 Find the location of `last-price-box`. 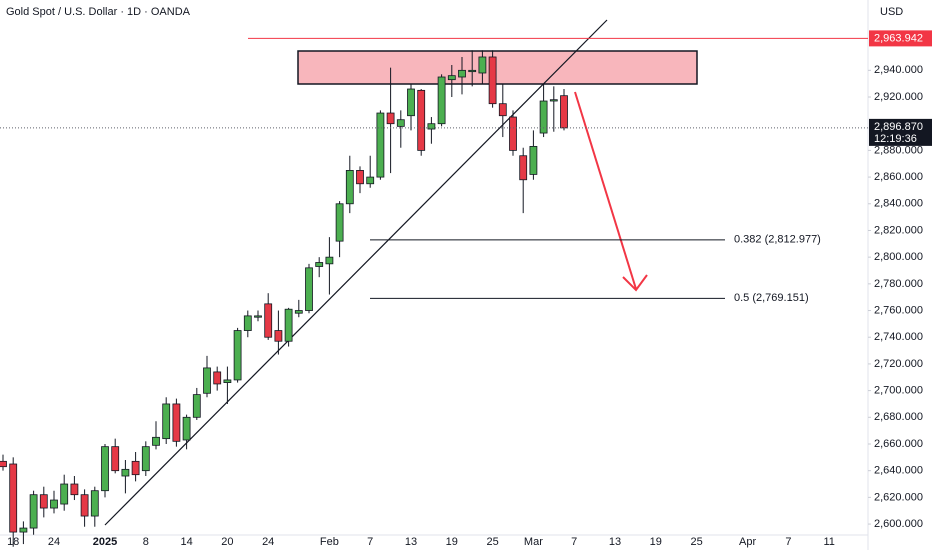

last-price-box is located at coordinates (900, 132).